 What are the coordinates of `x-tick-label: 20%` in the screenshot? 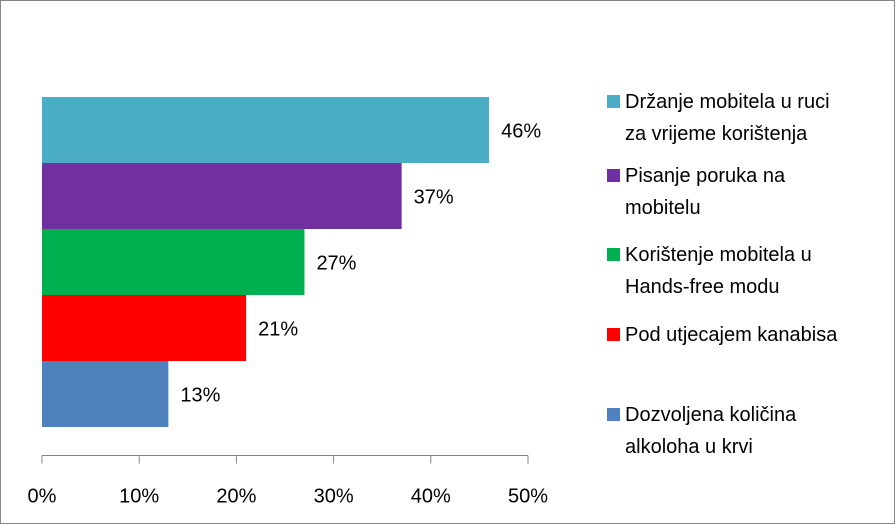 It's located at (236, 496).